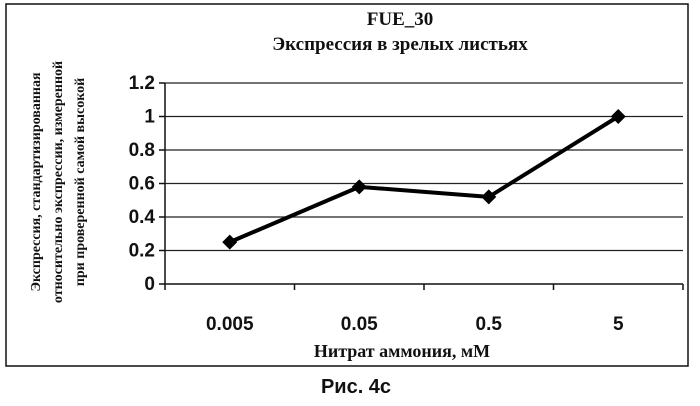 The height and width of the screenshot is (406, 700). Describe the element at coordinates (618, 324) in the screenshot. I see `x-tick-label-3: 5` at that location.